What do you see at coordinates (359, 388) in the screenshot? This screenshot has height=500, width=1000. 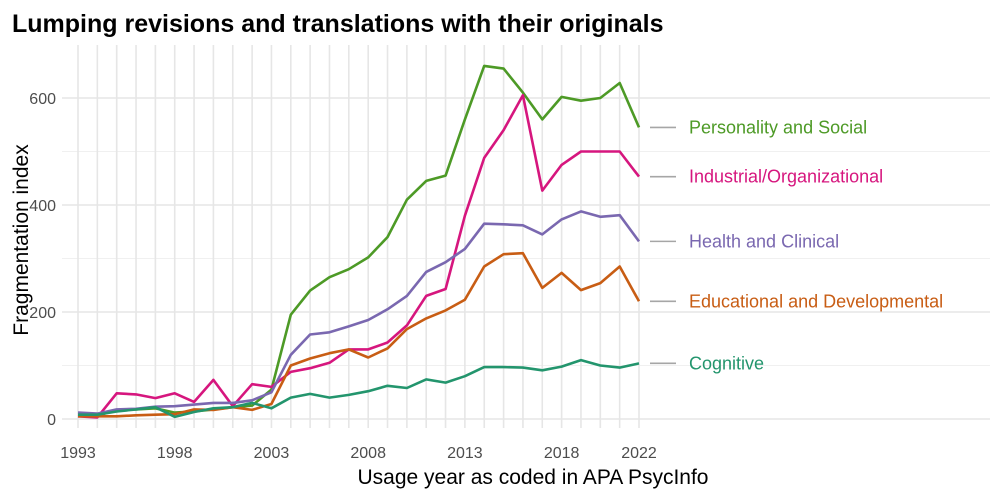 I see `series-line` at bounding box center [359, 388].